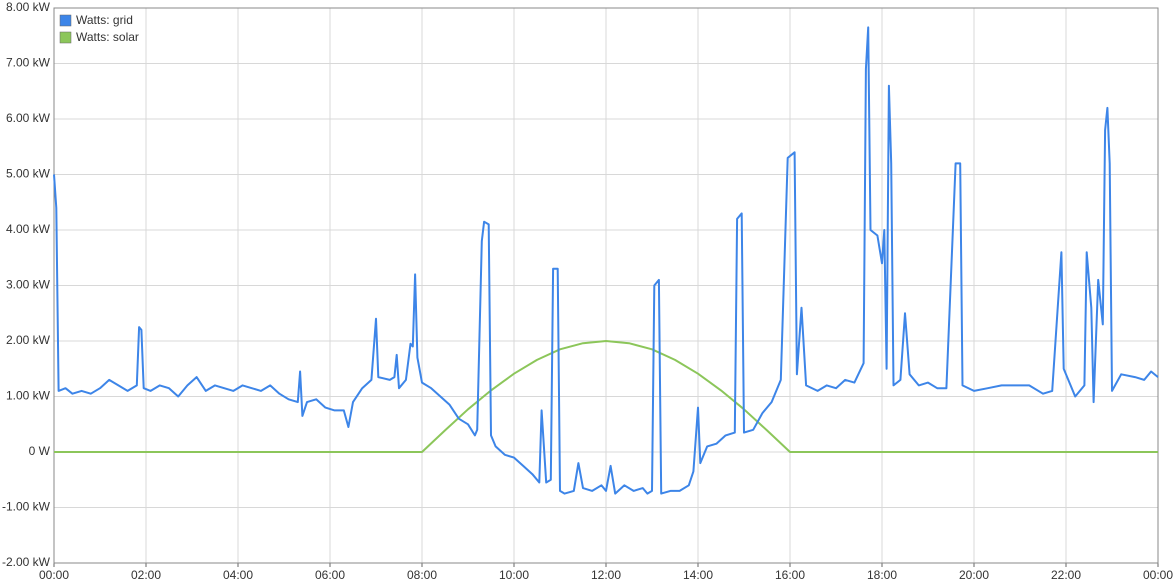  What do you see at coordinates (28, 396) in the screenshot?
I see `y-tick-label: 1.00 kW` at bounding box center [28, 396].